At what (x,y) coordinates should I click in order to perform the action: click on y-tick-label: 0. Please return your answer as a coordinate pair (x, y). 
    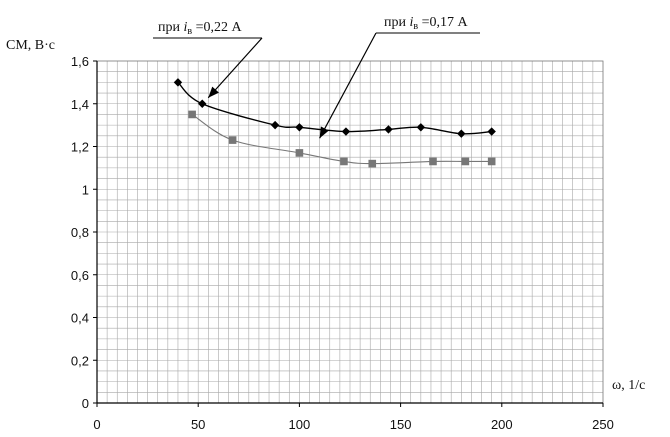
    Looking at the image, I should click on (85, 403).